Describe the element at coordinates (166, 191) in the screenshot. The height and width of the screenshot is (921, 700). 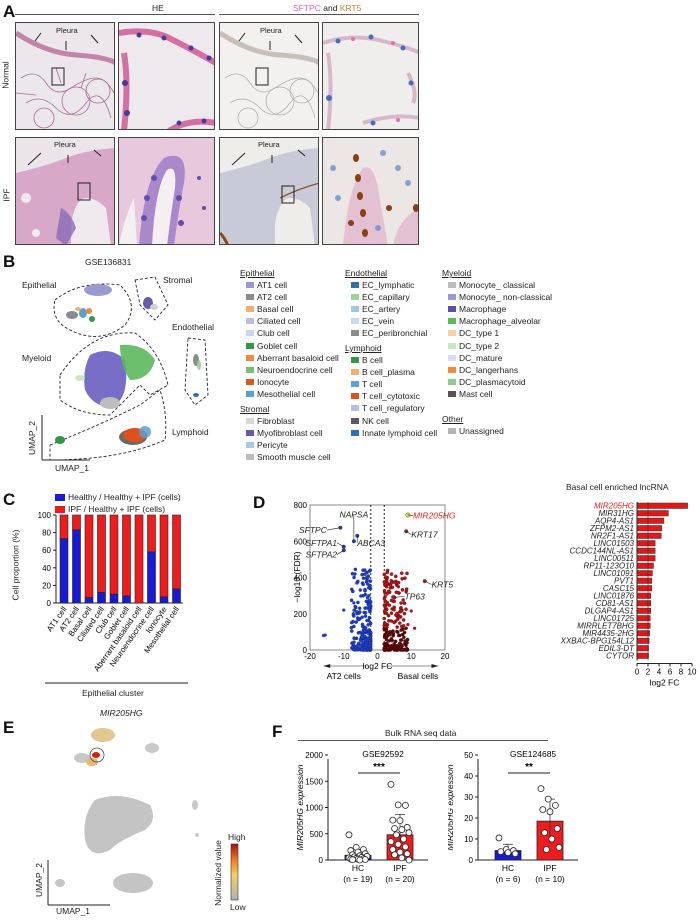
I see `histology-ipf-he-zoom` at that location.